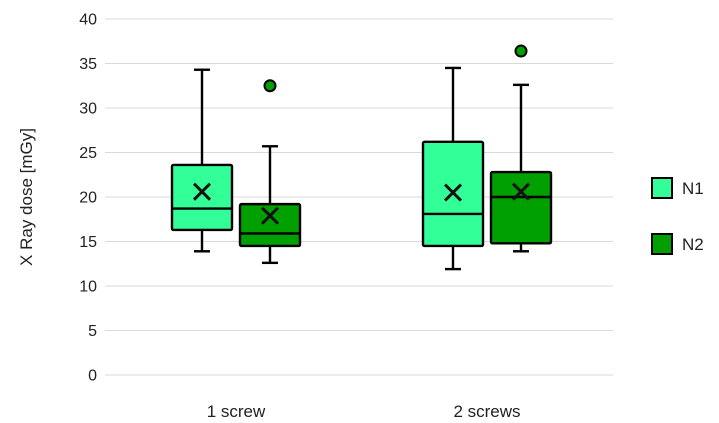  What do you see at coordinates (677, 244) in the screenshot?
I see `legend-item-n2: N2` at bounding box center [677, 244].